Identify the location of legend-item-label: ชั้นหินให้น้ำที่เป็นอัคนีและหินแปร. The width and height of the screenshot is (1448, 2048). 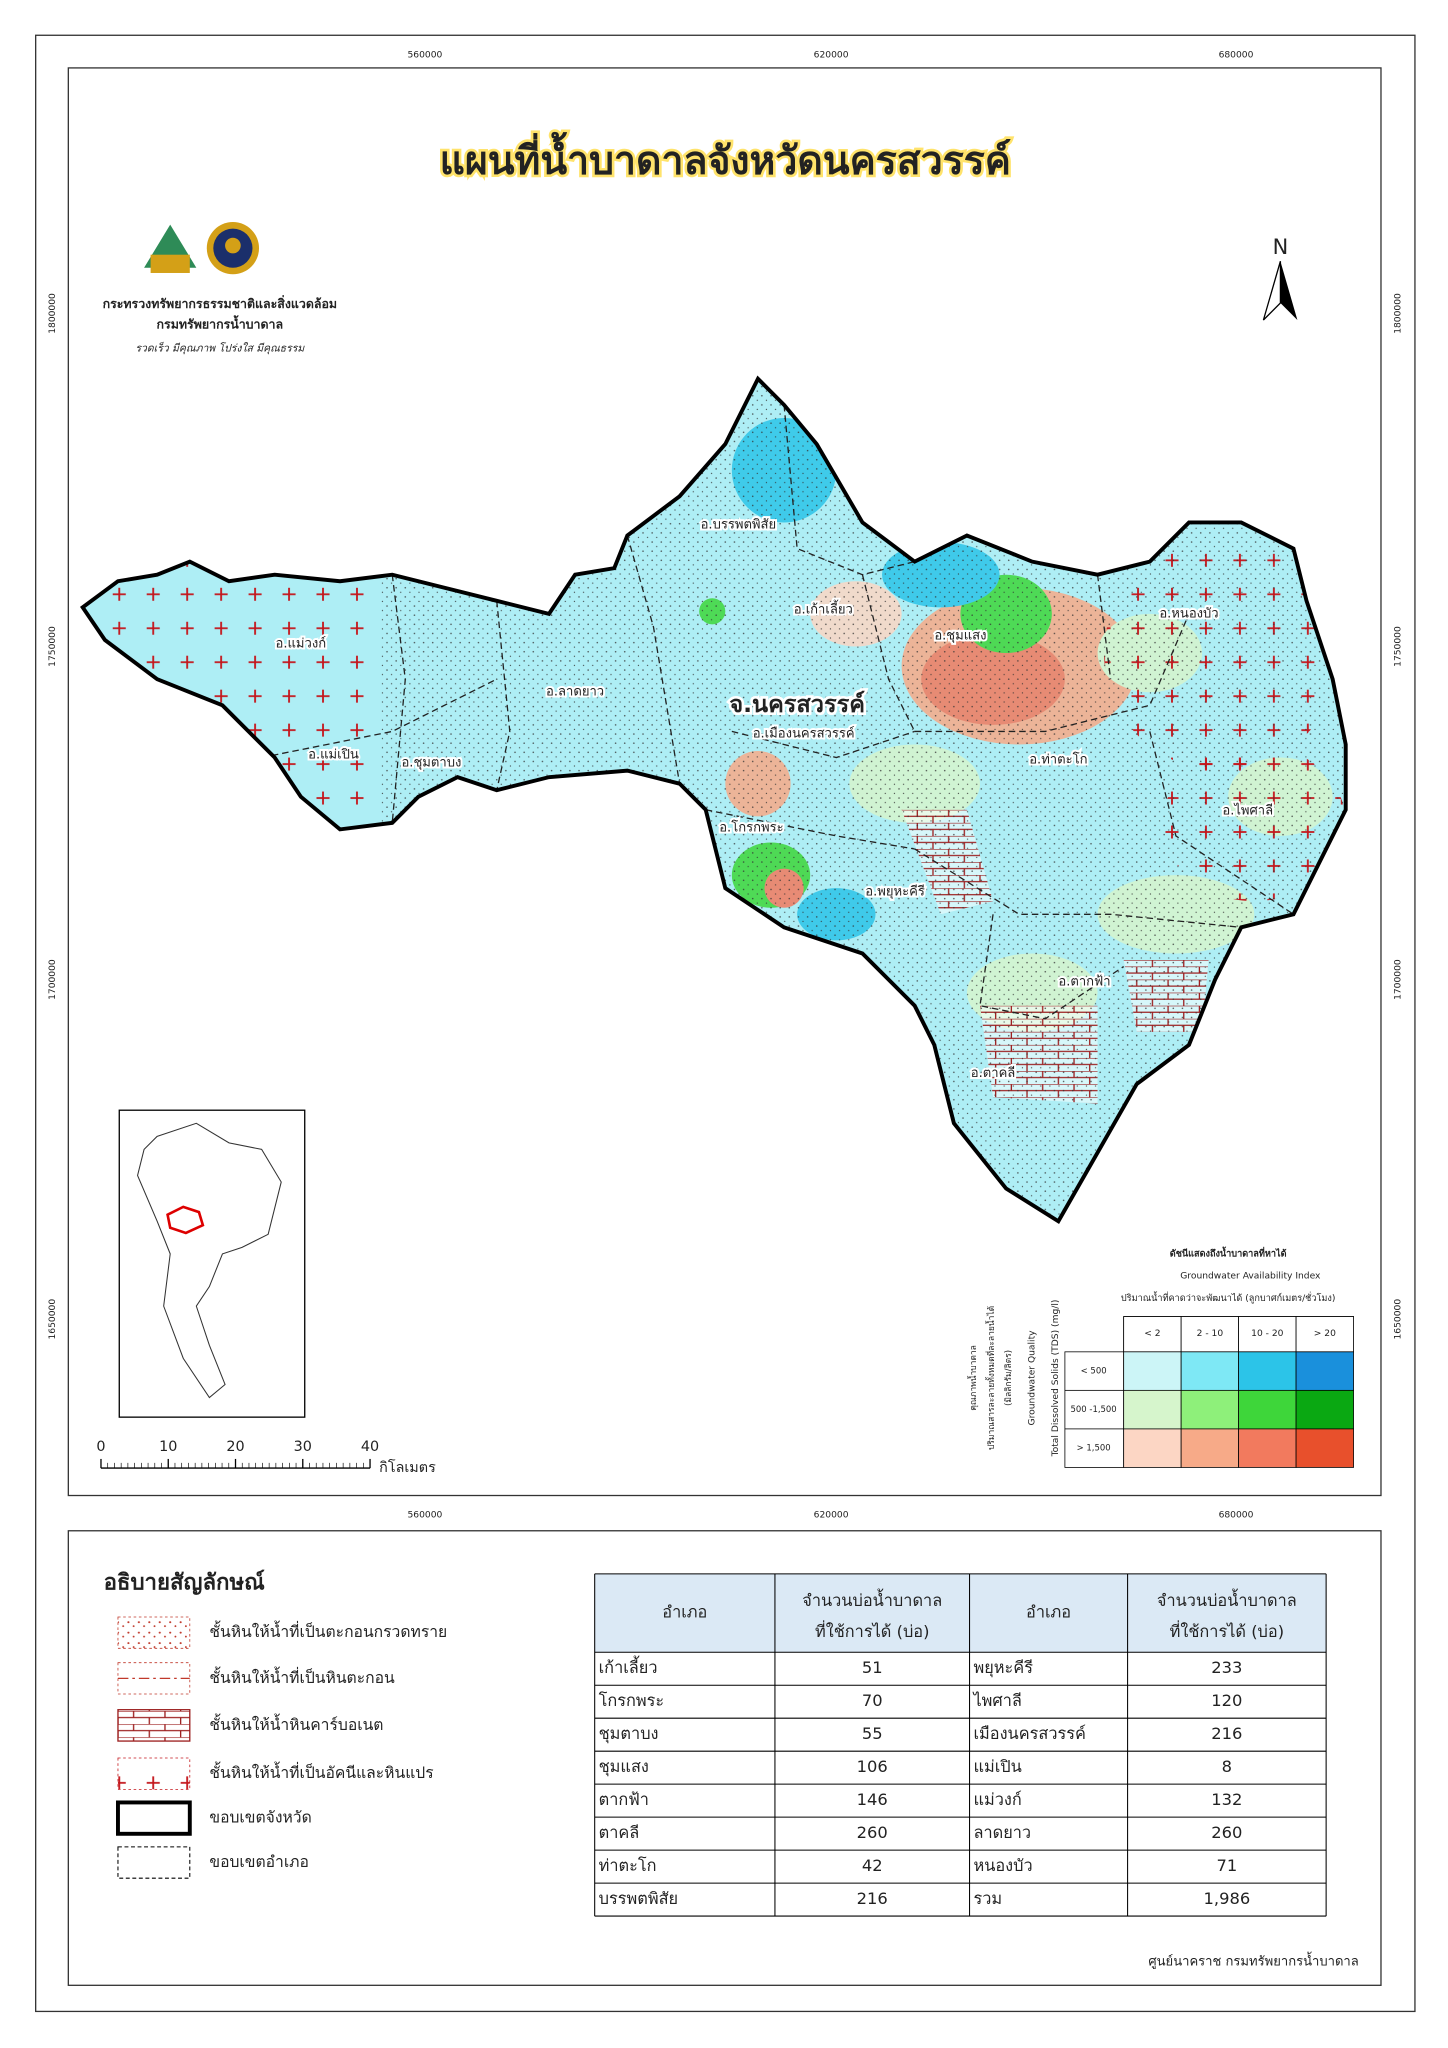
(321, 1771).